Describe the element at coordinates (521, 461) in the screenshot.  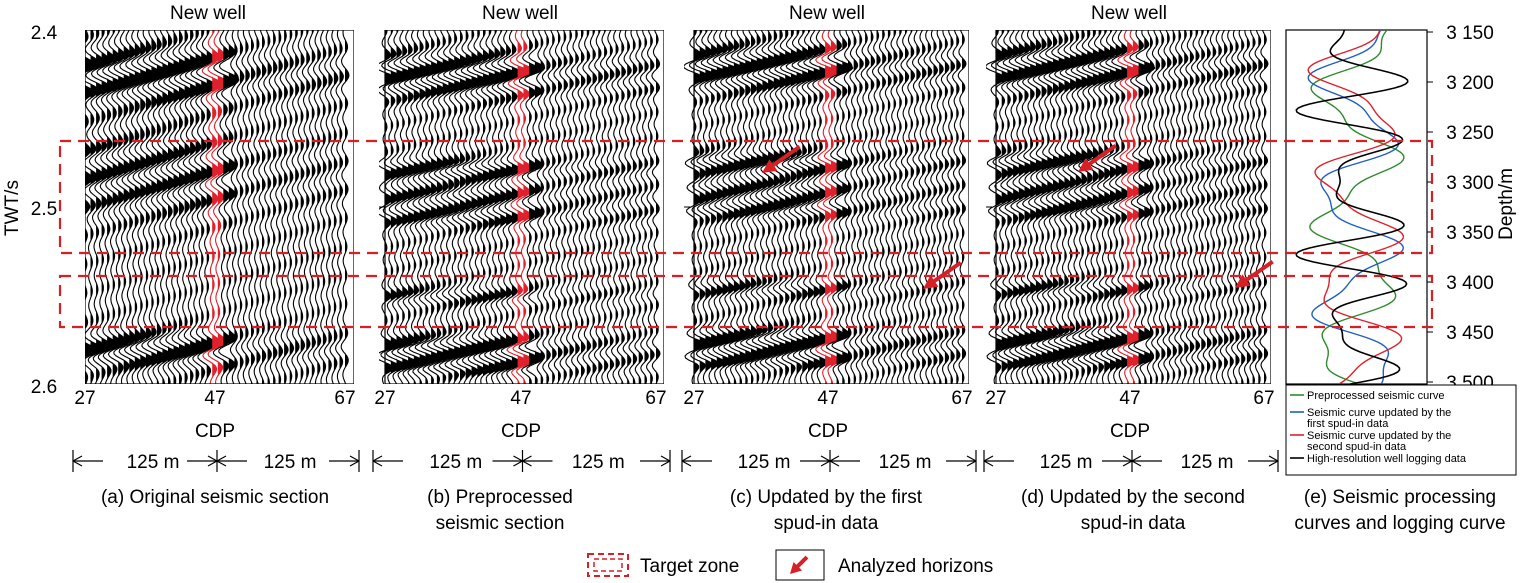
I see `distance-bar: 125 m 125 m` at that location.